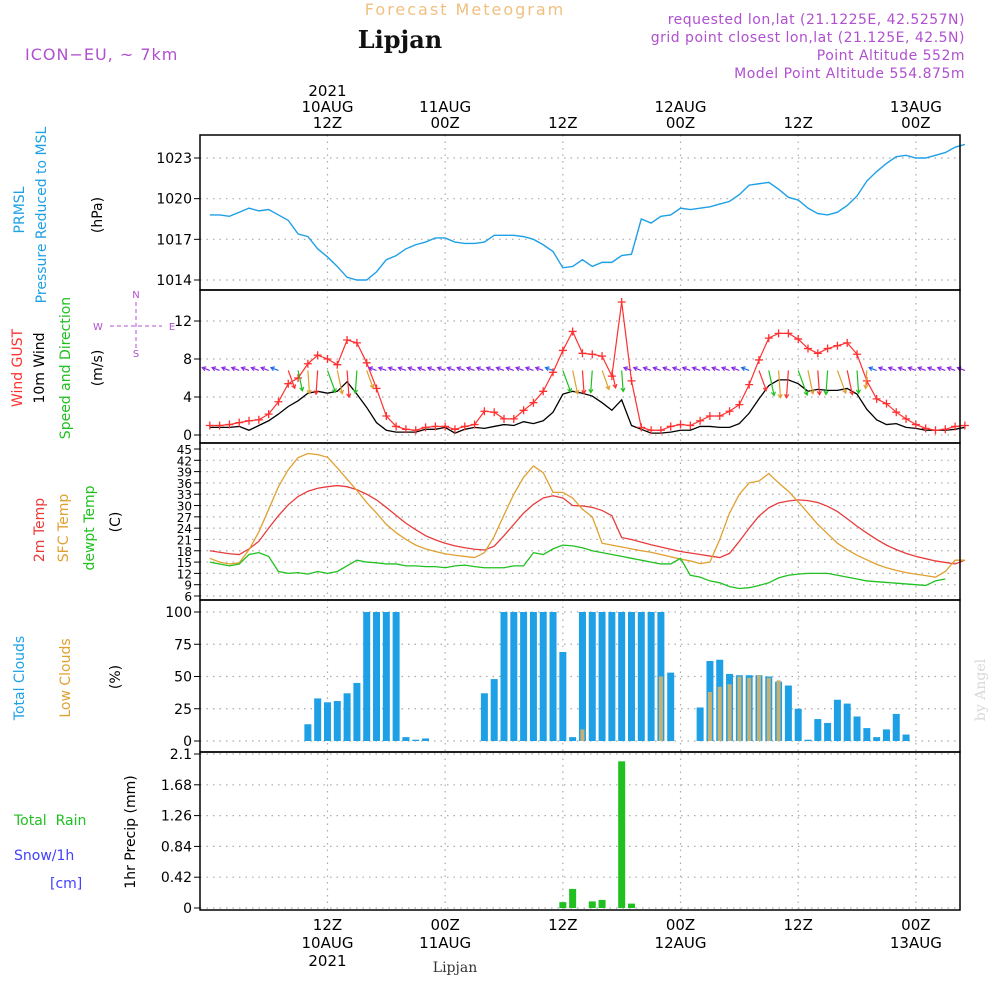  I want to click on compass-n: N, so click(135, 295).